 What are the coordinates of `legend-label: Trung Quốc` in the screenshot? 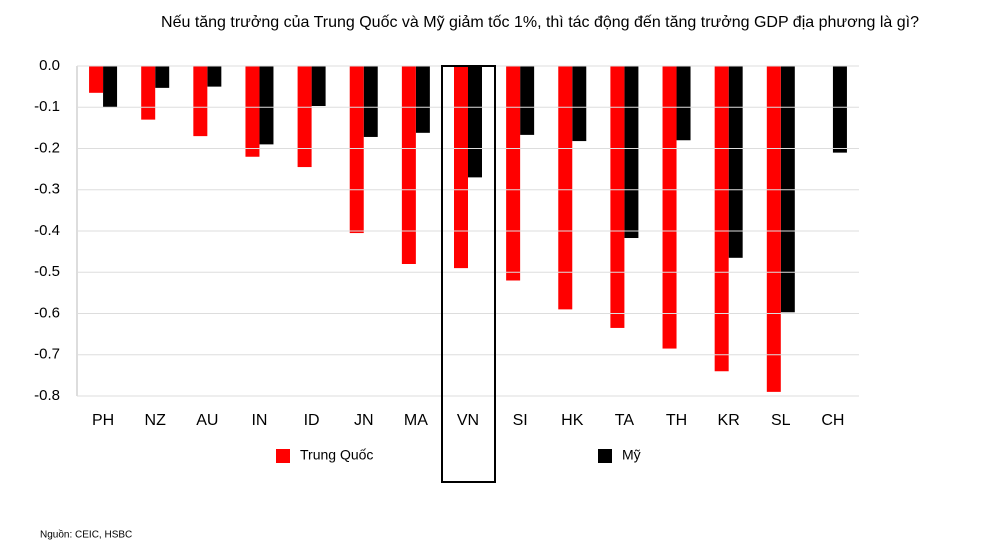 It's located at (336, 455).